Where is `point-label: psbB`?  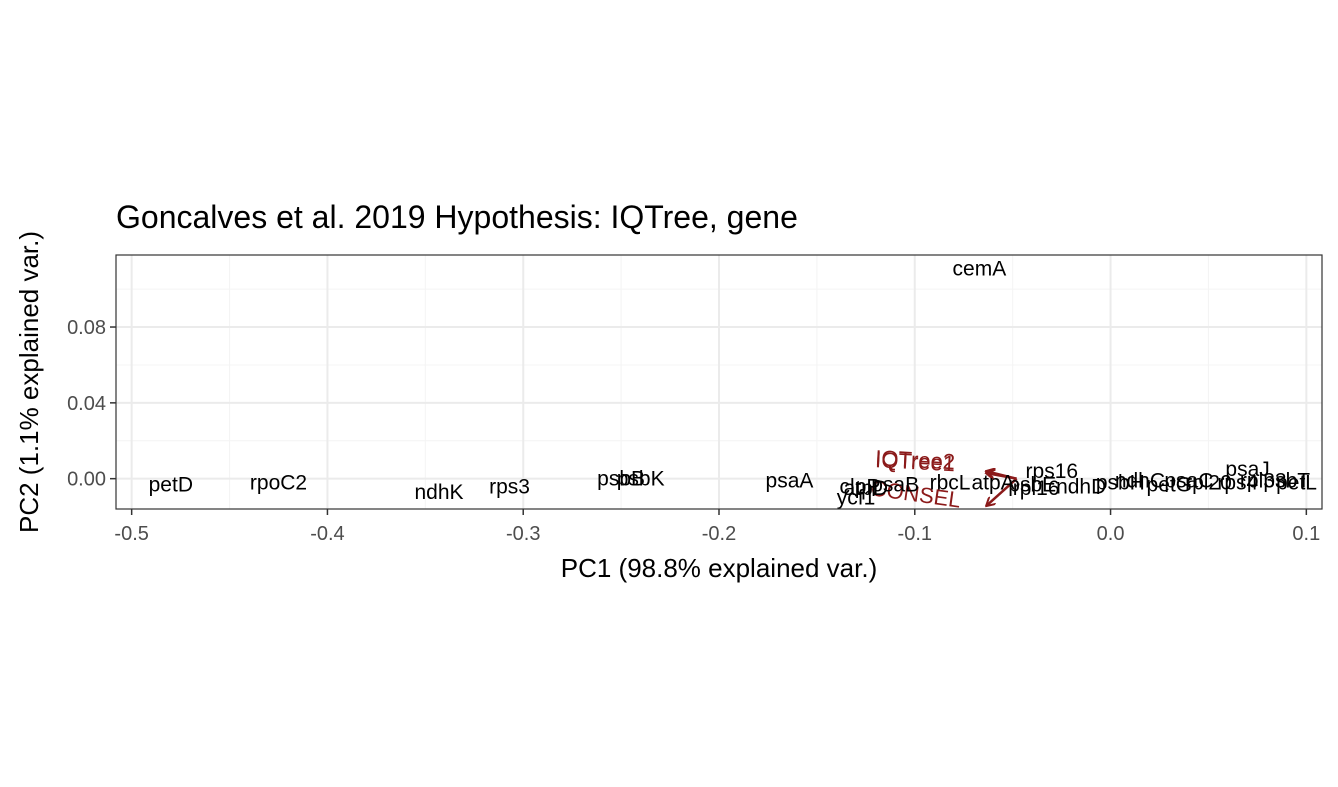
point-label: psbB is located at coordinates (621, 479).